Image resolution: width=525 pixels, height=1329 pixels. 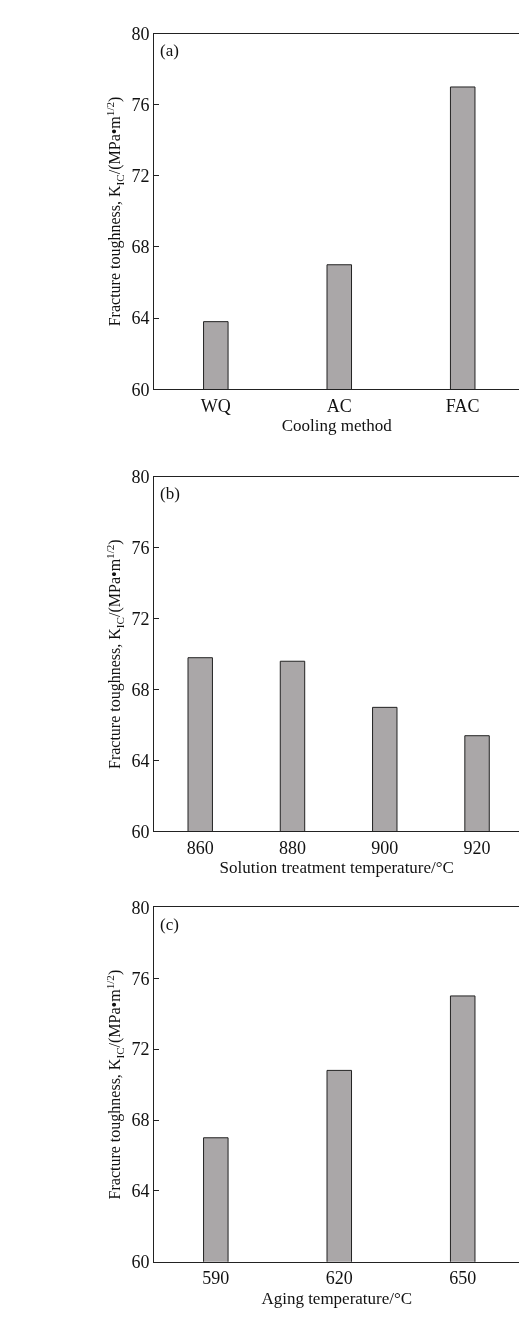 What do you see at coordinates (337, 1298) in the screenshot?
I see `x-axis-title: Aging temperature/°C` at bounding box center [337, 1298].